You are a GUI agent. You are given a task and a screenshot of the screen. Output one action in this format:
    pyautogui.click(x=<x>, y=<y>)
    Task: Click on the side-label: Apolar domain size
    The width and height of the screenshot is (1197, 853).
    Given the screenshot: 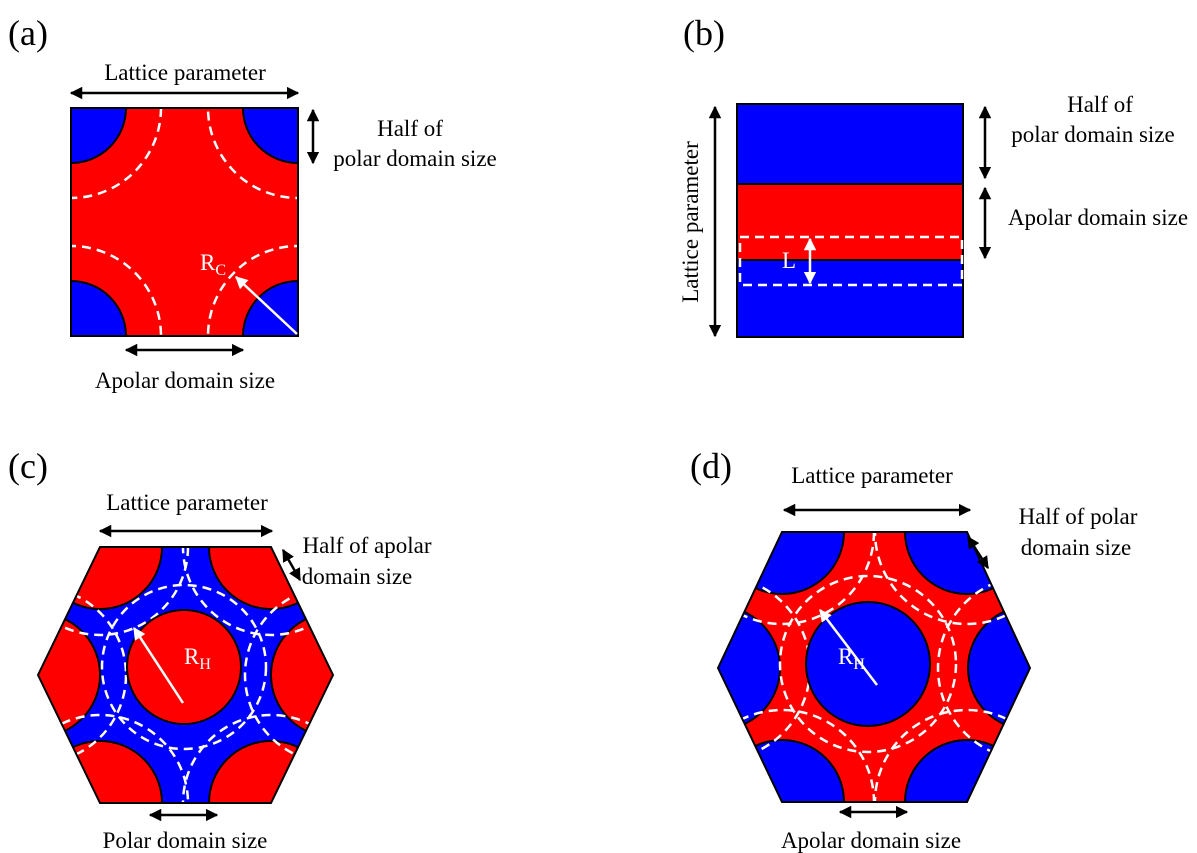 What is the action you would take?
    pyautogui.click(x=1098, y=217)
    